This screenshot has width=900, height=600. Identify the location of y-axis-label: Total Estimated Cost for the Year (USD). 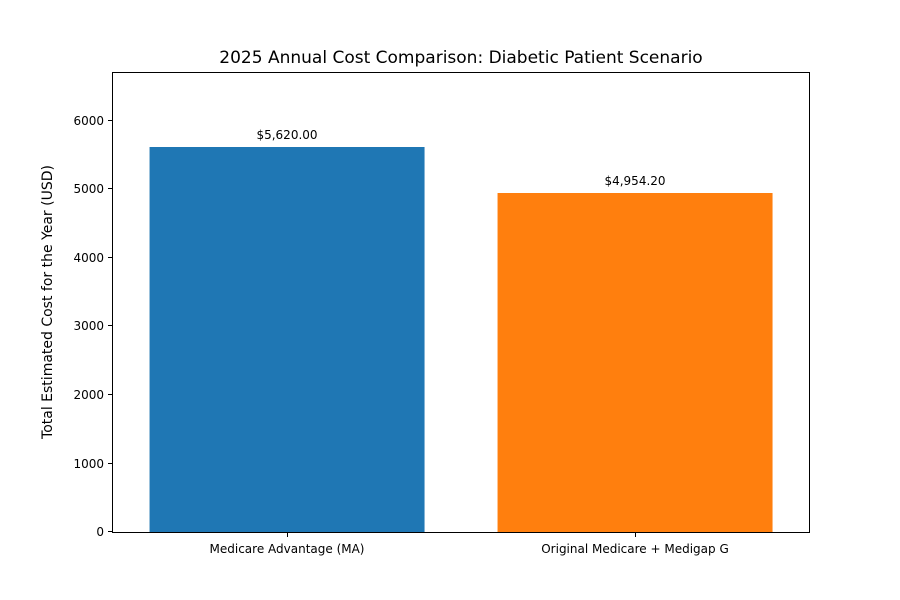
(48, 302).